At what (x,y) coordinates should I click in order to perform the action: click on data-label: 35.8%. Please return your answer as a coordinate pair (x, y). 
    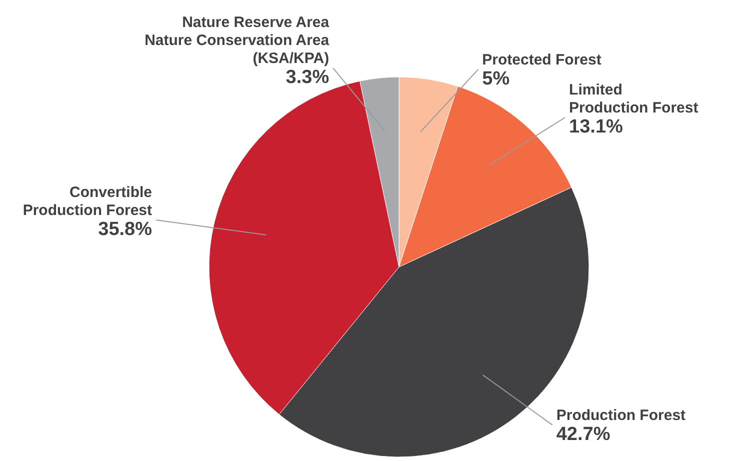
    Looking at the image, I should click on (125, 229).